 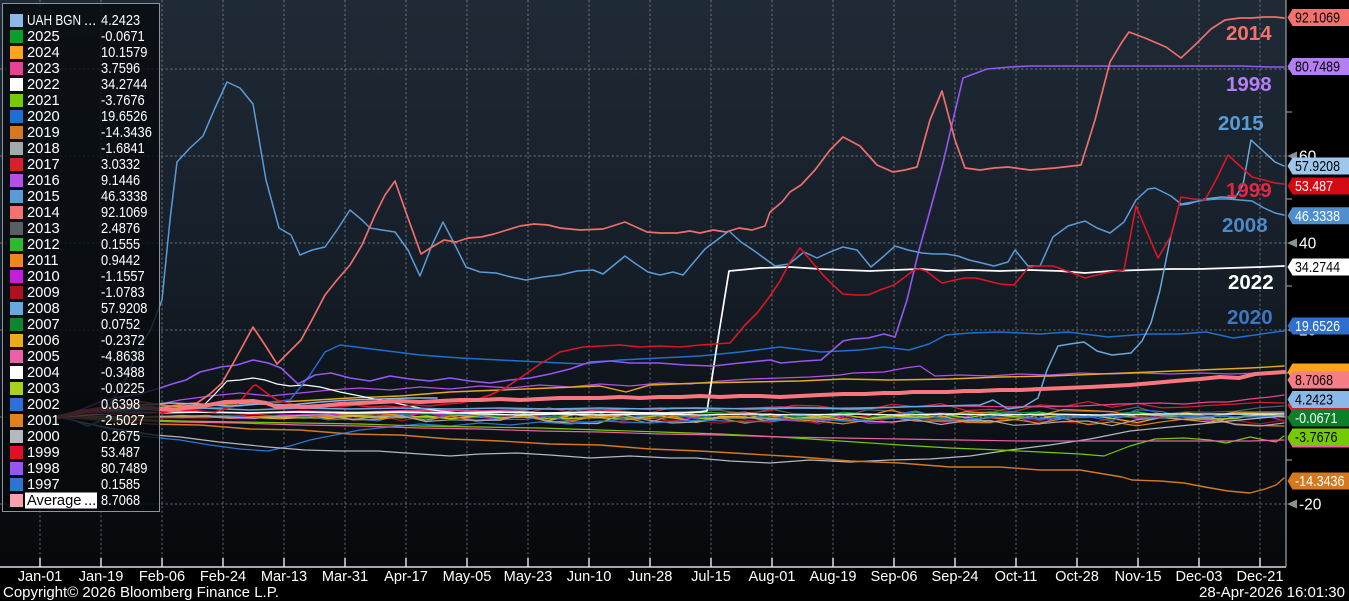 What do you see at coordinates (162, 577) in the screenshot?
I see `svg-text: Feb-06` at bounding box center [162, 577].